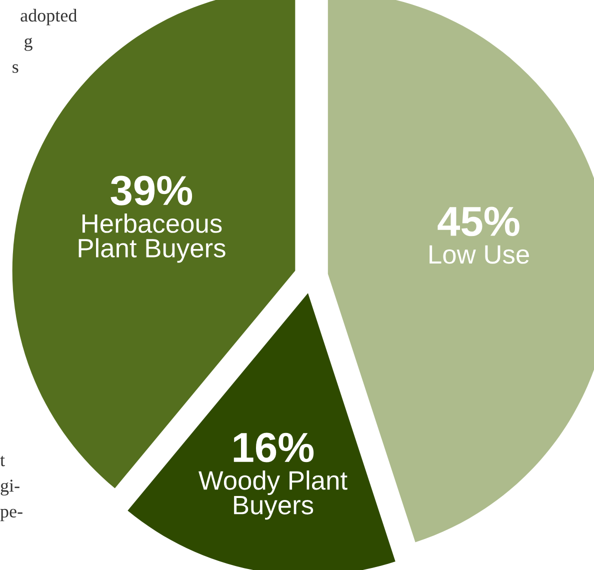 The height and width of the screenshot is (570, 594). What do you see at coordinates (274, 447) in the screenshot?
I see `data-label: 16%` at bounding box center [274, 447].